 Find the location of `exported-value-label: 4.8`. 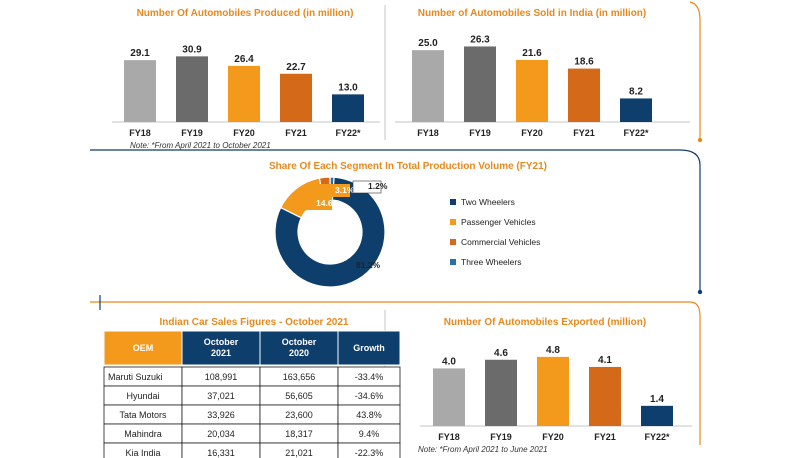

exported-value-label: 4.8 is located at coordinates (553, 350).